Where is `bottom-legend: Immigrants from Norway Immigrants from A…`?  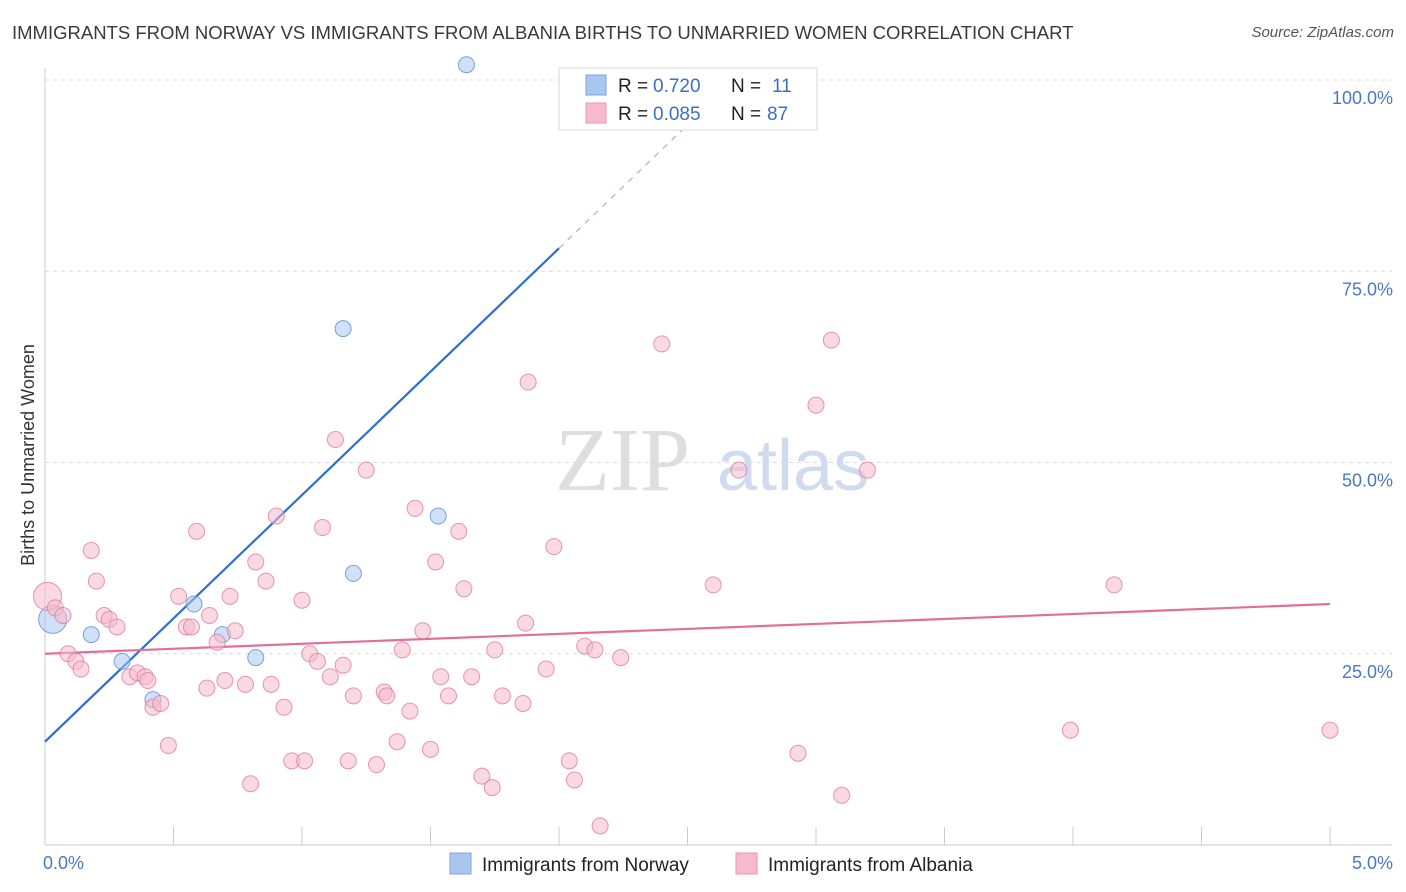
bottom-legend: Immigrants from Norway Immigrants from A… is located at coordinates (711, 864).